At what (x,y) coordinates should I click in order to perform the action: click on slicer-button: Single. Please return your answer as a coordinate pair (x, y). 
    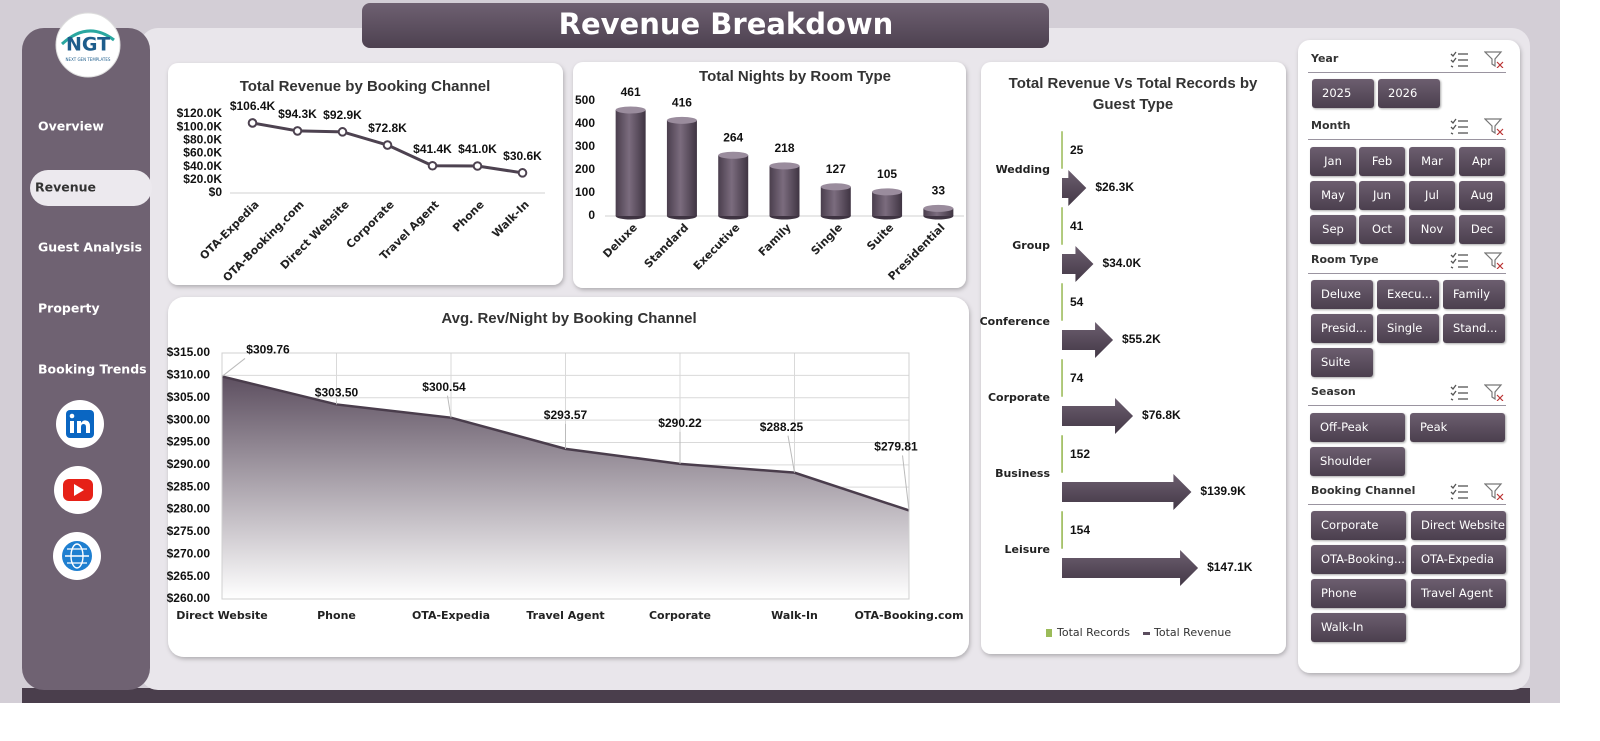
    Looking at the image, I should click on (1408, 328).